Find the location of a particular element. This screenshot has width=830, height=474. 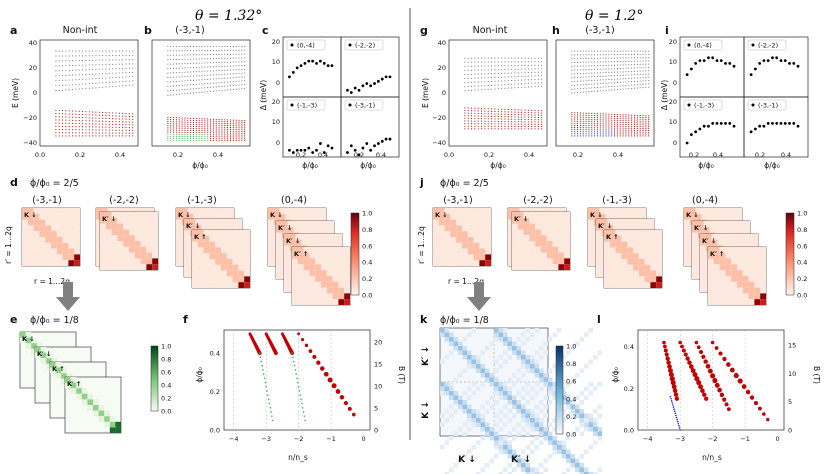

ytick-i: 20 is located at coordinates (673, 102).